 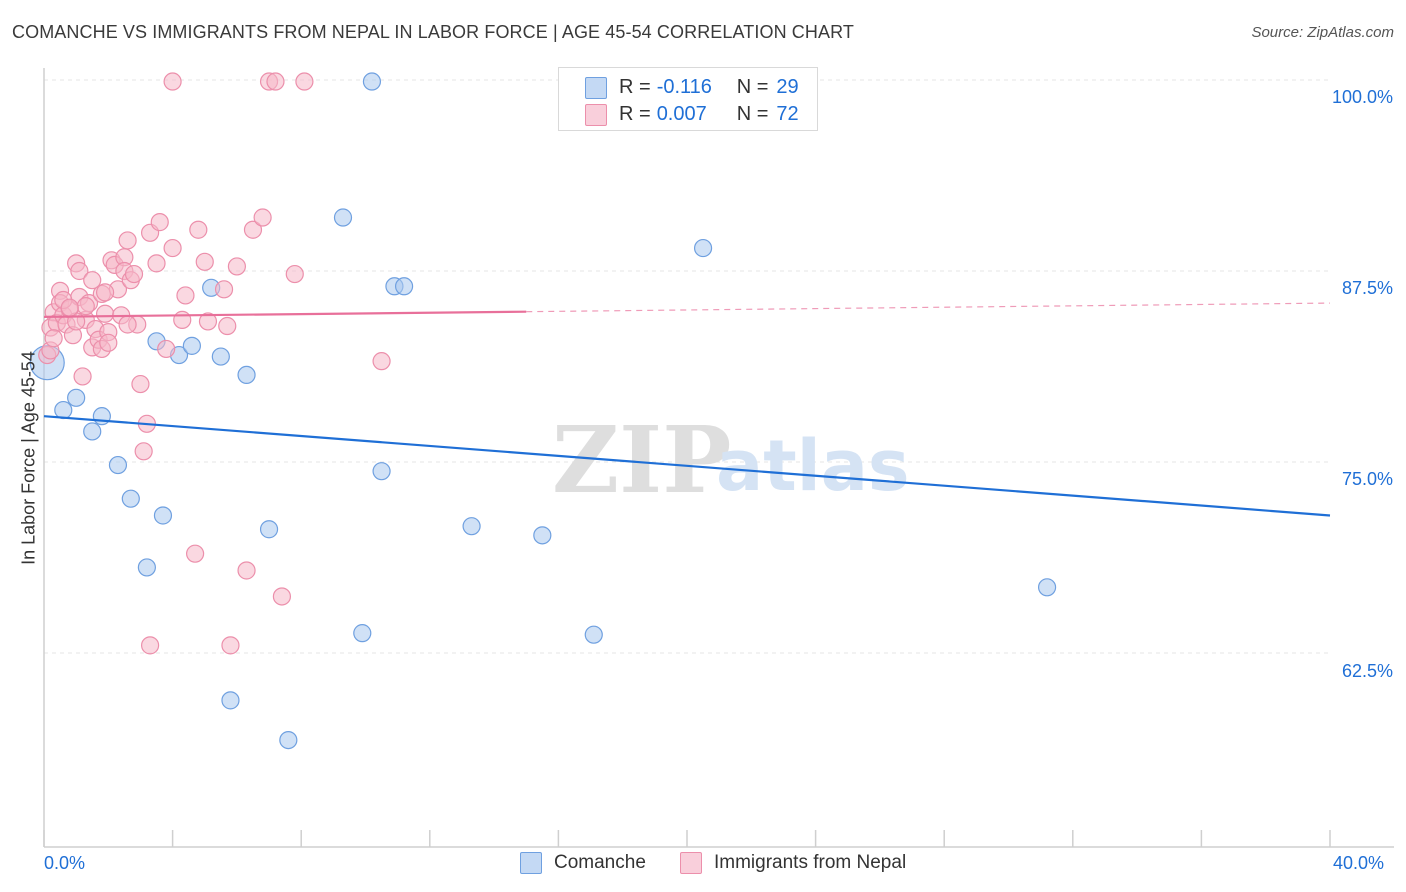 What do you see at coordinates (600, 862) in the screenshot?
I see `series-legend-label: Comanche` at bounding box center [600, 862].